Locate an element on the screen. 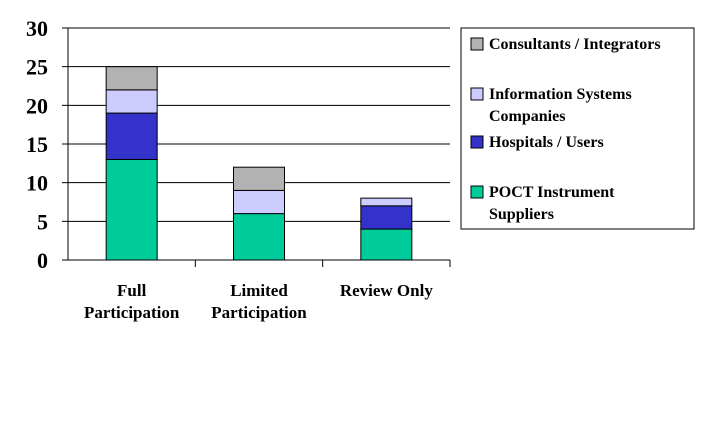  category-label-line: Review Only is located at coordinates (387, 290).